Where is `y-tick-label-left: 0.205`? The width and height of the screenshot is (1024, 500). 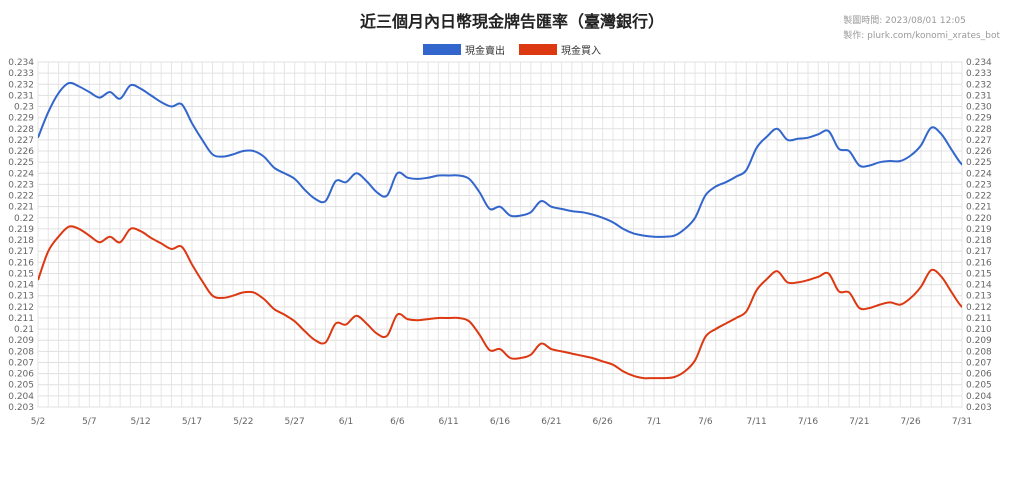
y-tick-label-left: 0.205 is located at coordinates (21, 386).